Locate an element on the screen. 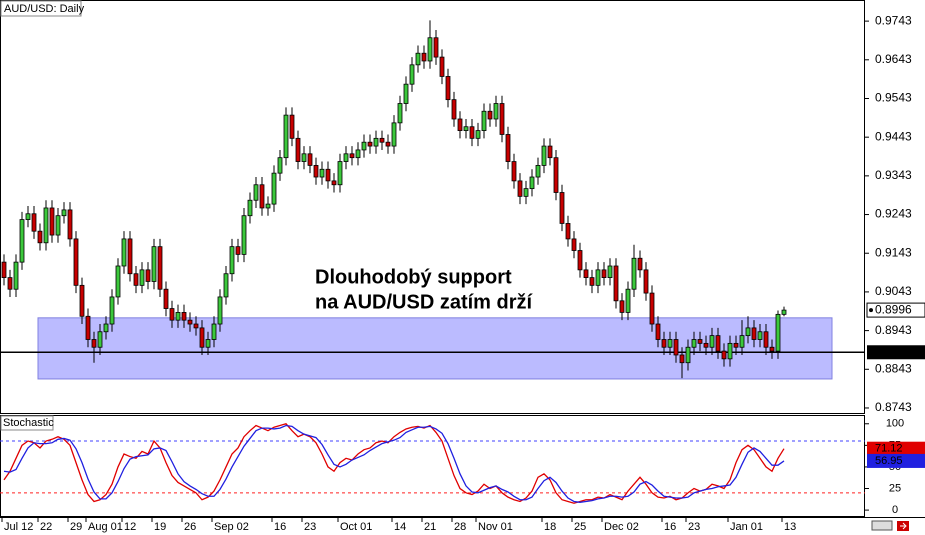 This screenshot has width=925, height=535. y-tick-label: 0.9043 is located at coordinates (893, 291).